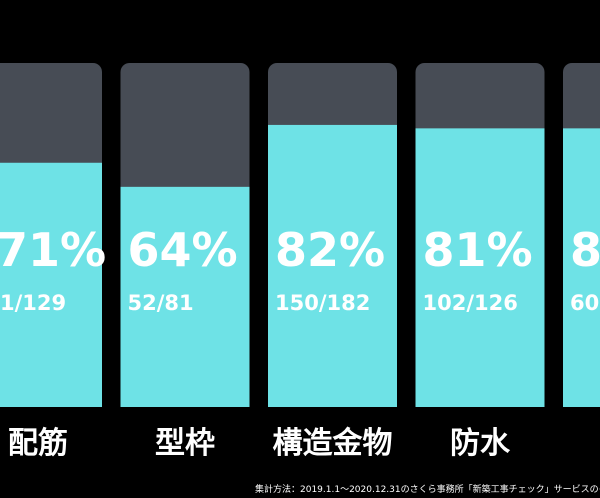  What do you see at coordinates (183, 250) in the screenshot?
I see `value-label: 64%` at bounding box center [183, 250].